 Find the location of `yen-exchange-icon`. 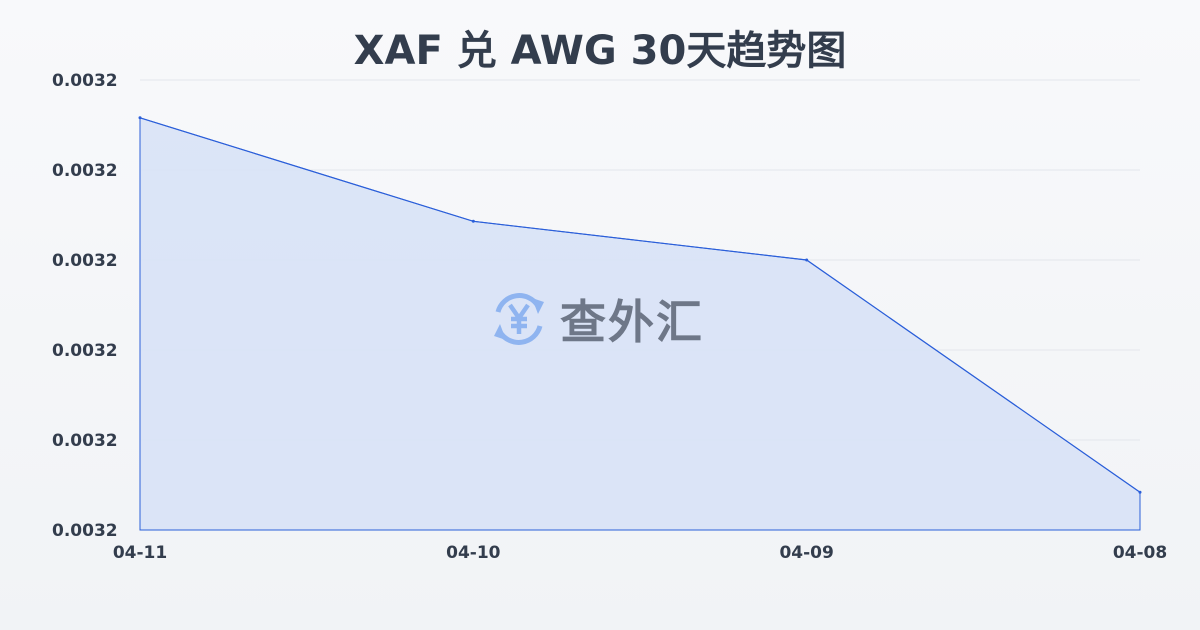

yen-exchange-icon is located at coordinates (519, 319).